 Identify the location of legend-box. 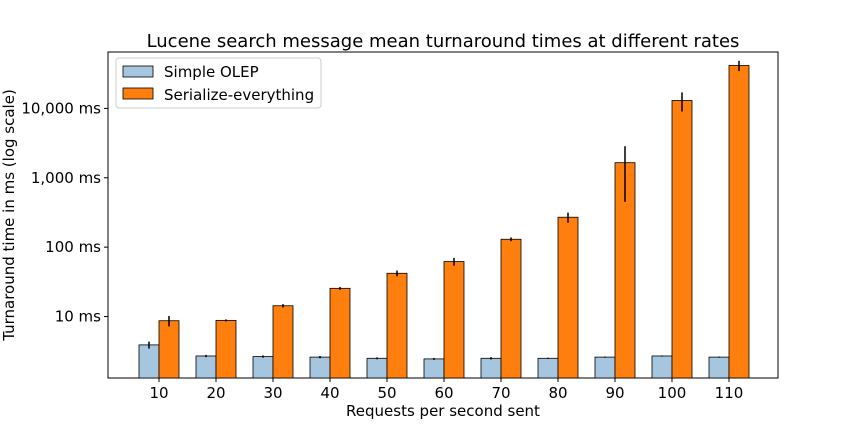
(218, 83).